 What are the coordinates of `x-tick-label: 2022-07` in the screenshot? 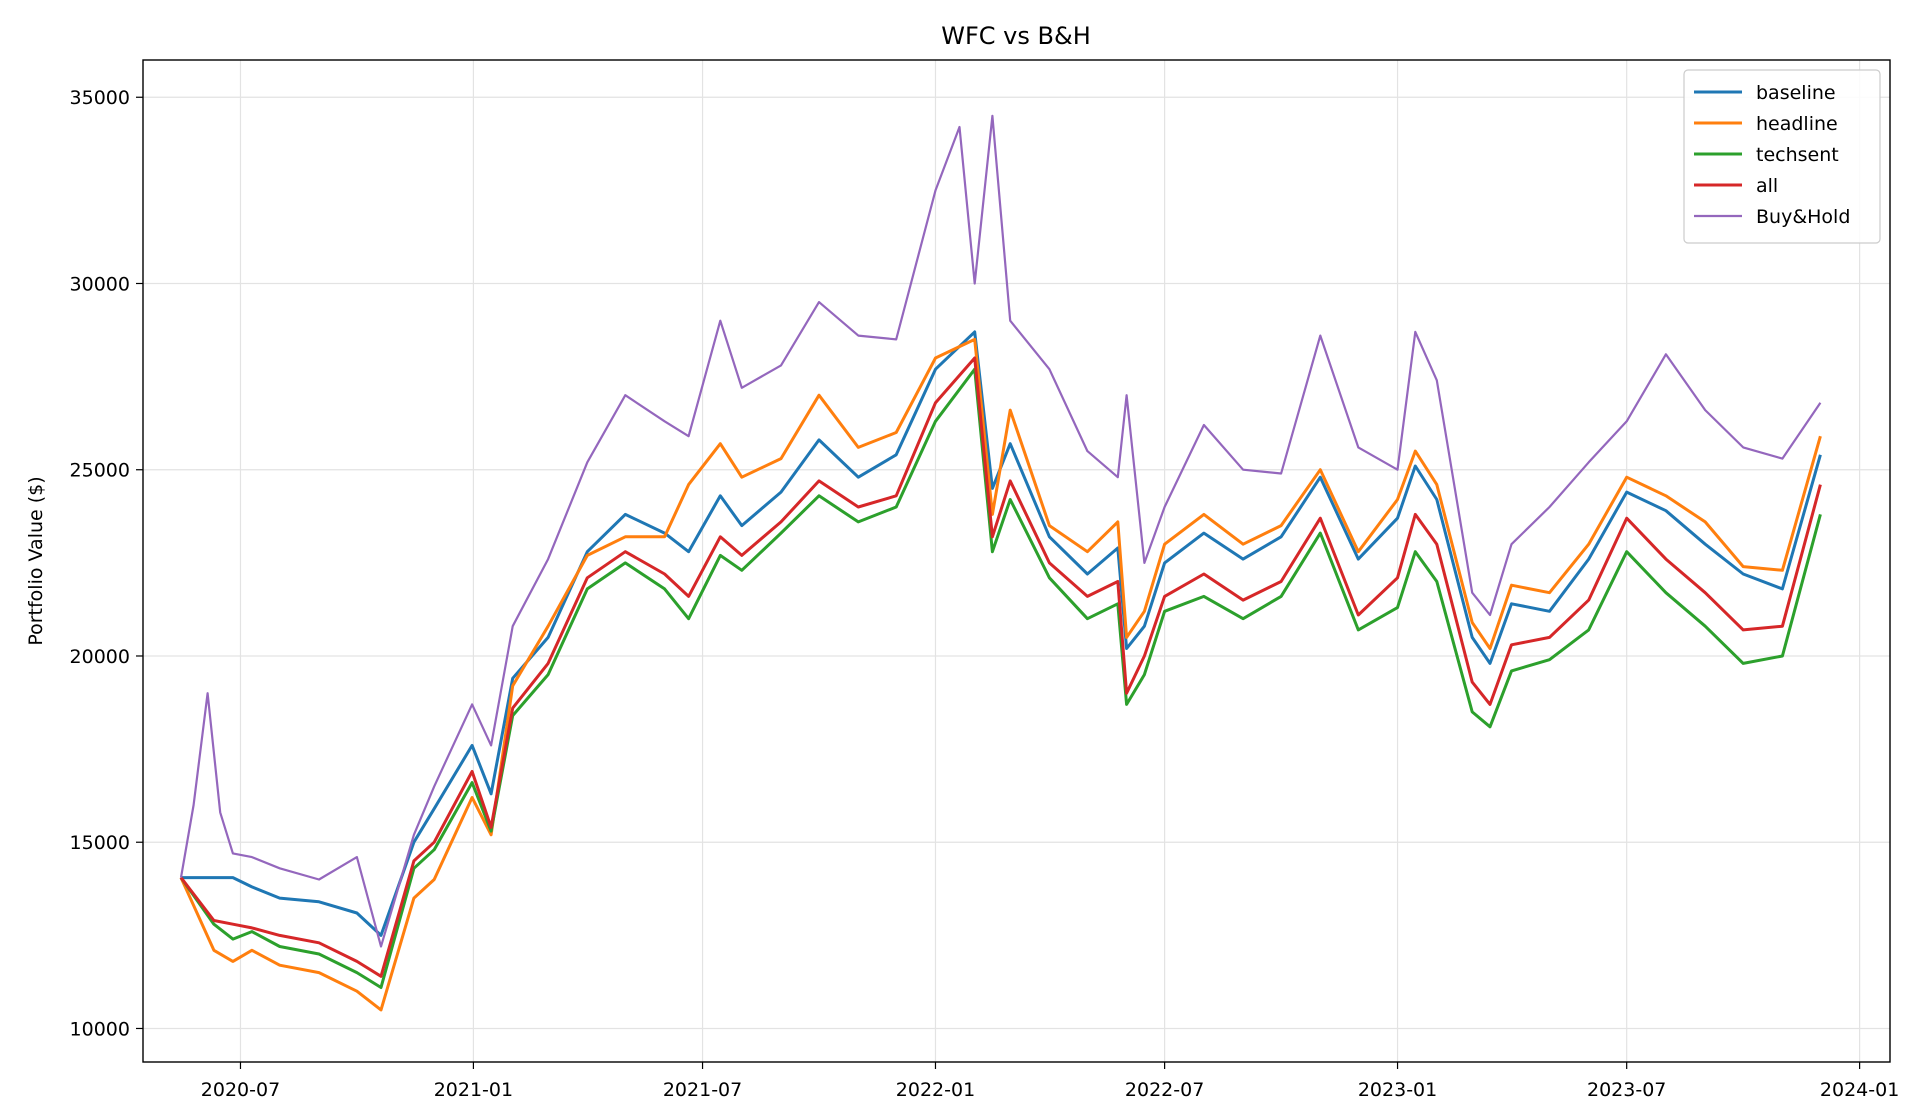 It's located at (1164, 1090).